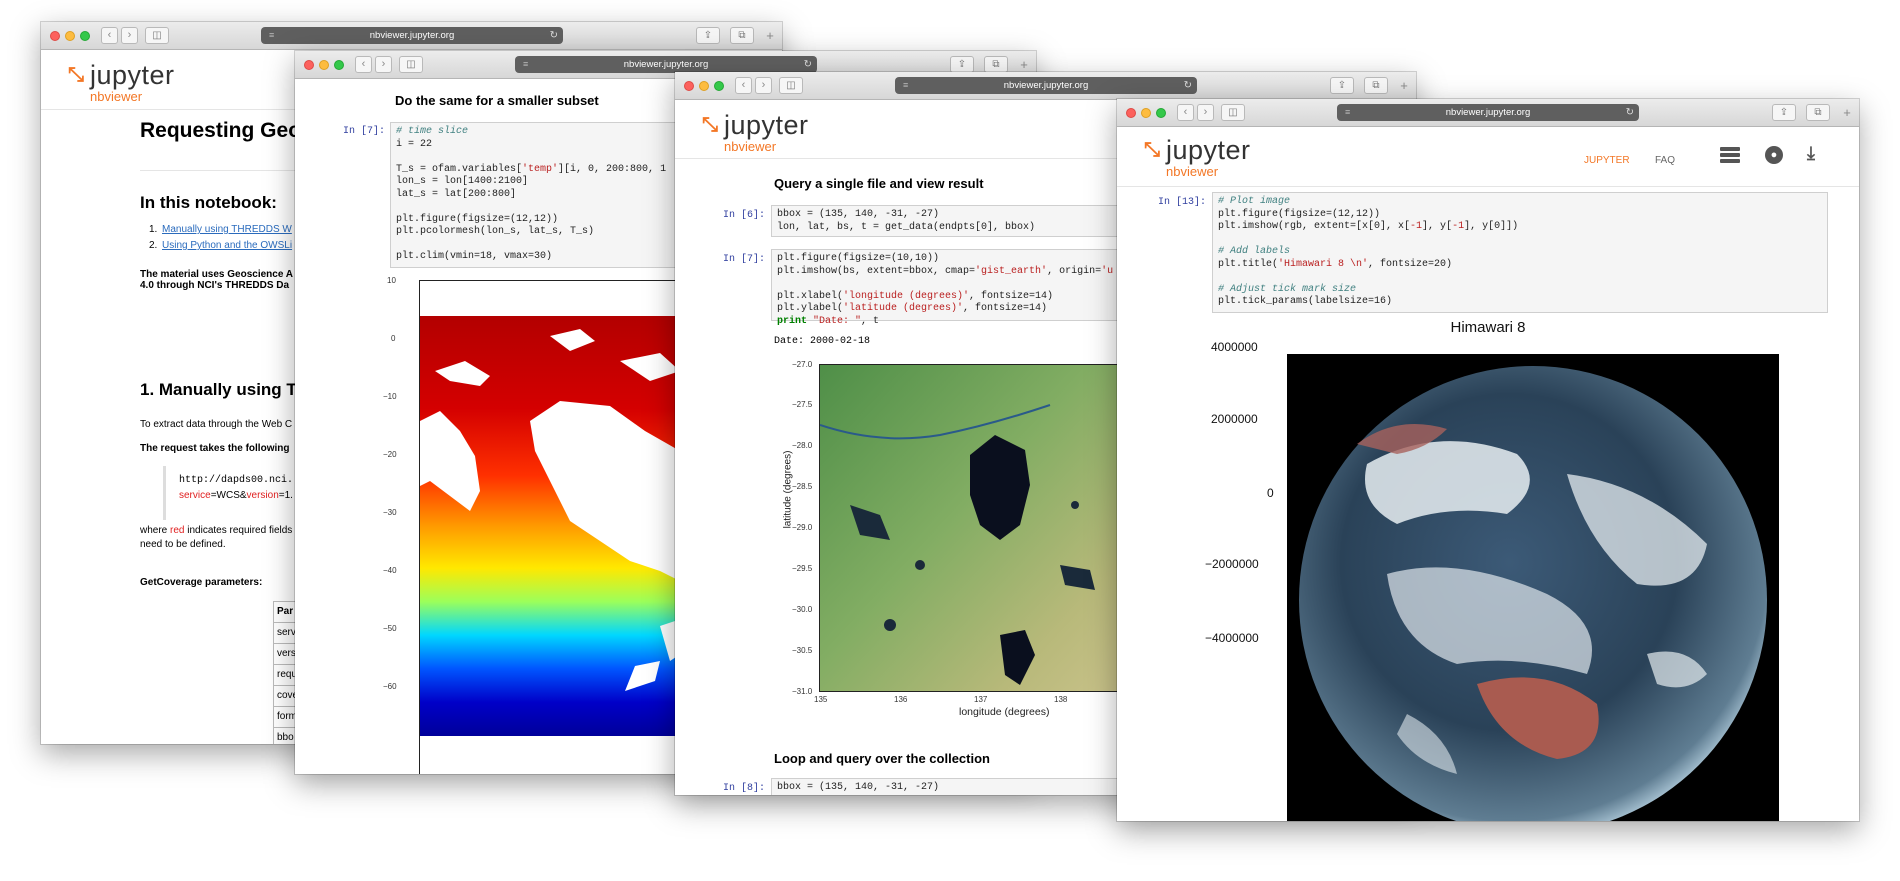 The width and height of the screenshot is (1900, 881). Describe the element at coordinates (1665, 160) in the screenshot. I see `nav-link-faq: FAQ` at that location.